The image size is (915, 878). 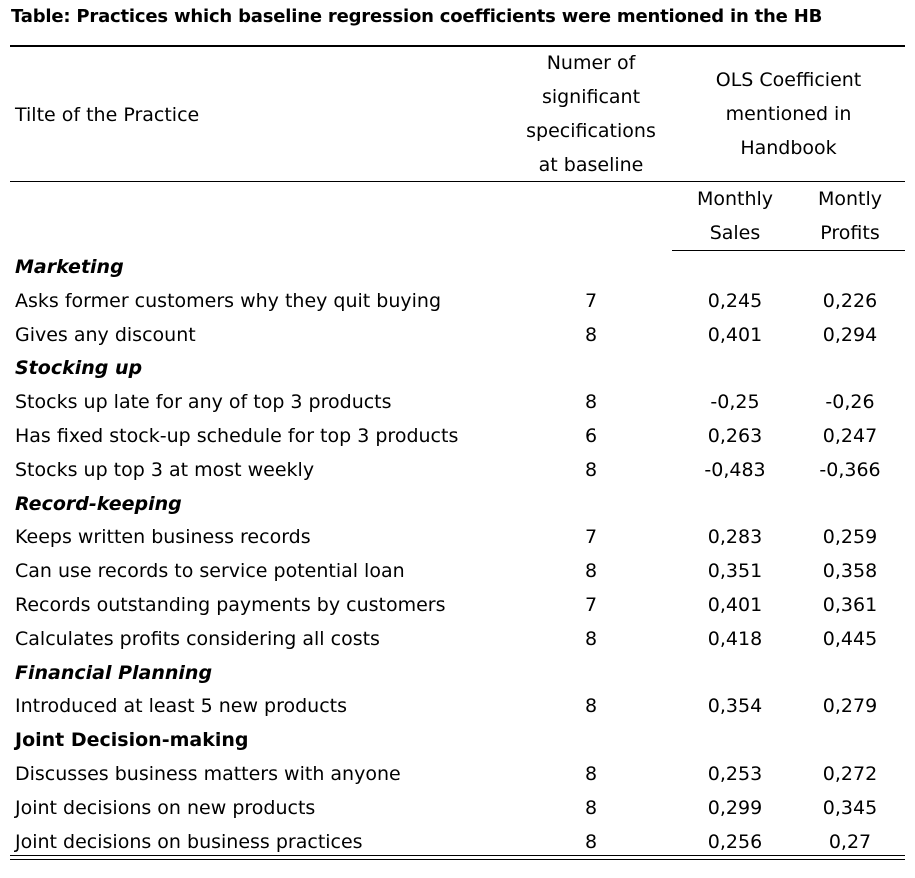 I want to click on sales-cell: 0,418, so click(x=735, y=638).